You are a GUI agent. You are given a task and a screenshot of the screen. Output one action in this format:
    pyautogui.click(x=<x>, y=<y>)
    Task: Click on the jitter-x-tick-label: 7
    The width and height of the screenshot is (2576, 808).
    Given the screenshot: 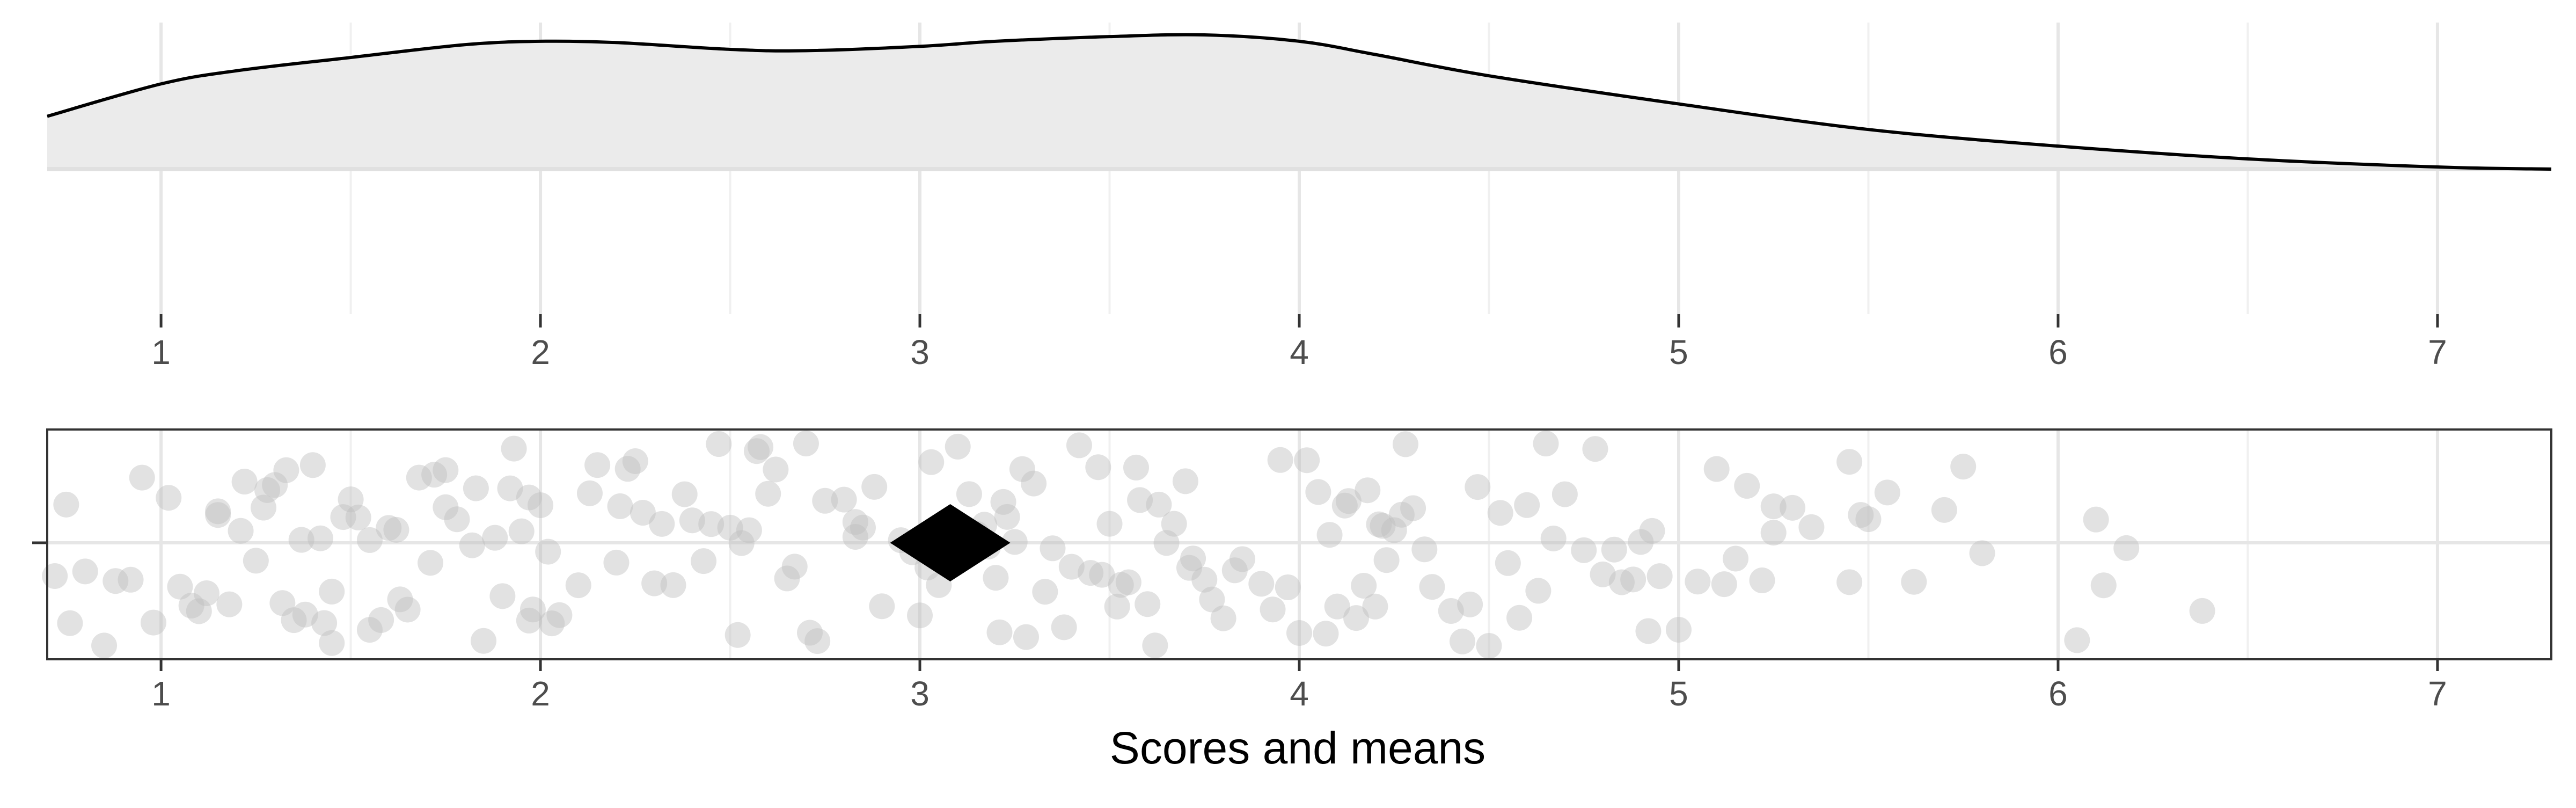 What is the action you would take?
    pyautogui.click(x=2437, y=693)
    